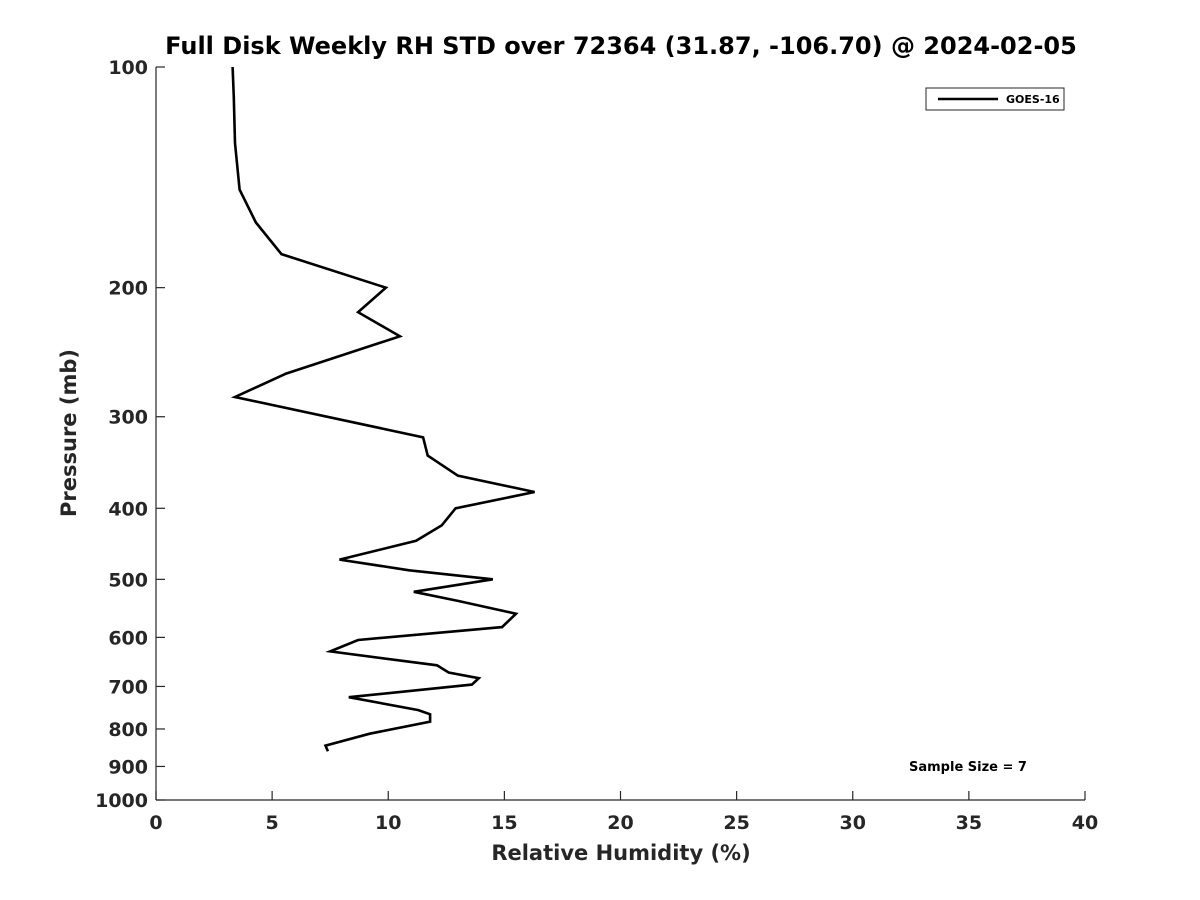  I want to click on y-tick-label: 100, so click(128, 68).